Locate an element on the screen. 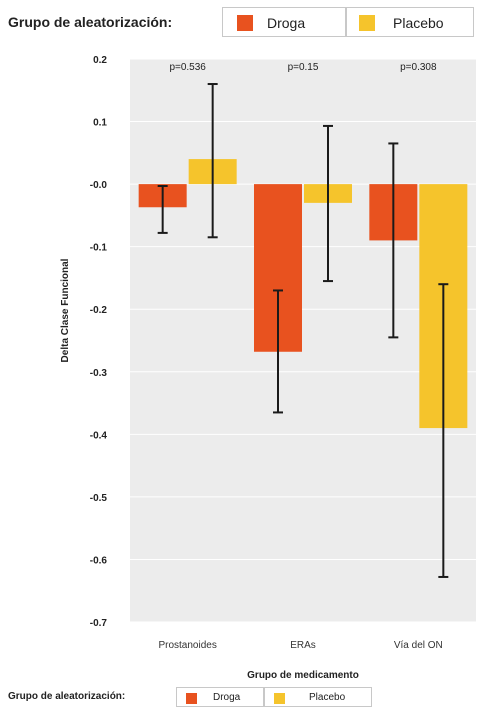 This screenshot has width=478, height=713. p-value-label: p=0.536 is located at coordinates (187, 67).